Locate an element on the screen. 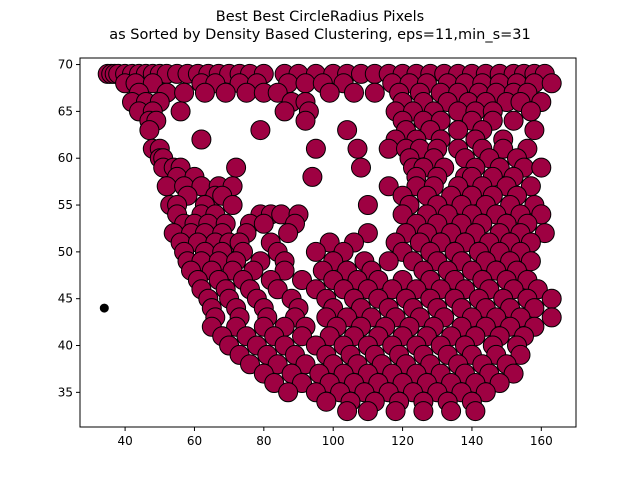  x-tick-label: 60 is located at coordinates (194, 441).